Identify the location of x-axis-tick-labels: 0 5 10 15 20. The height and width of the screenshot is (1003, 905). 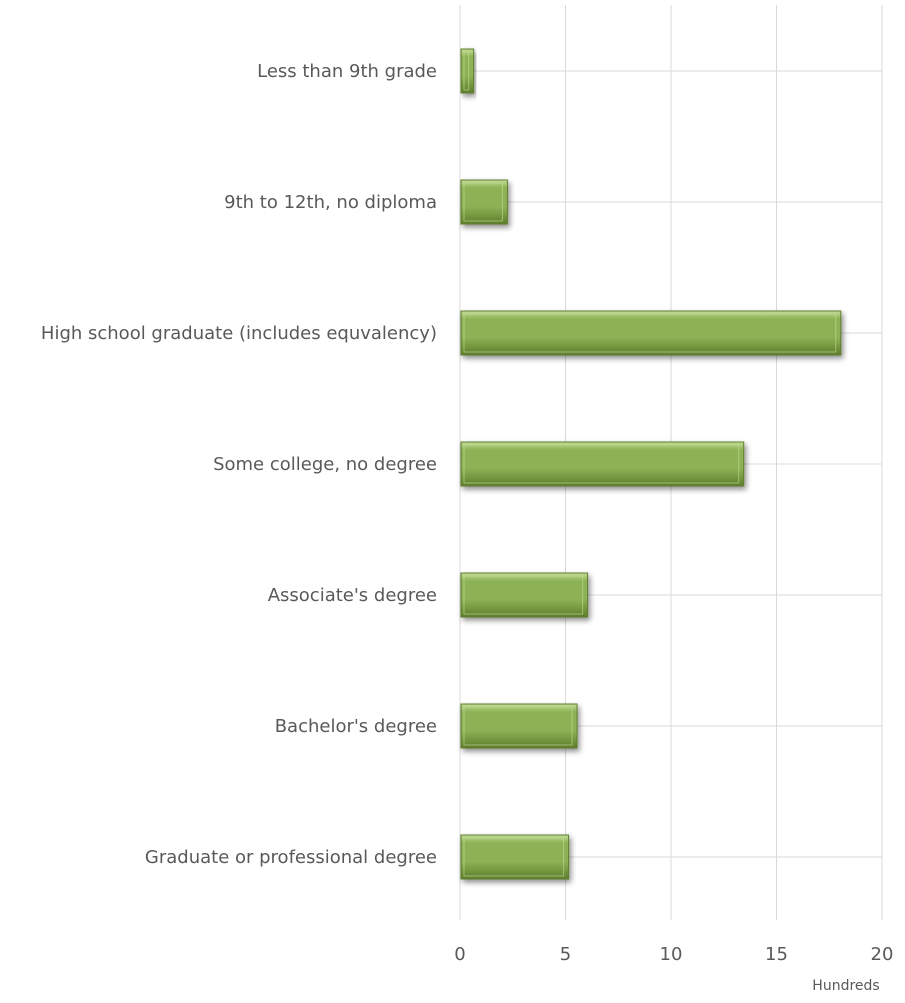
(673, 954).